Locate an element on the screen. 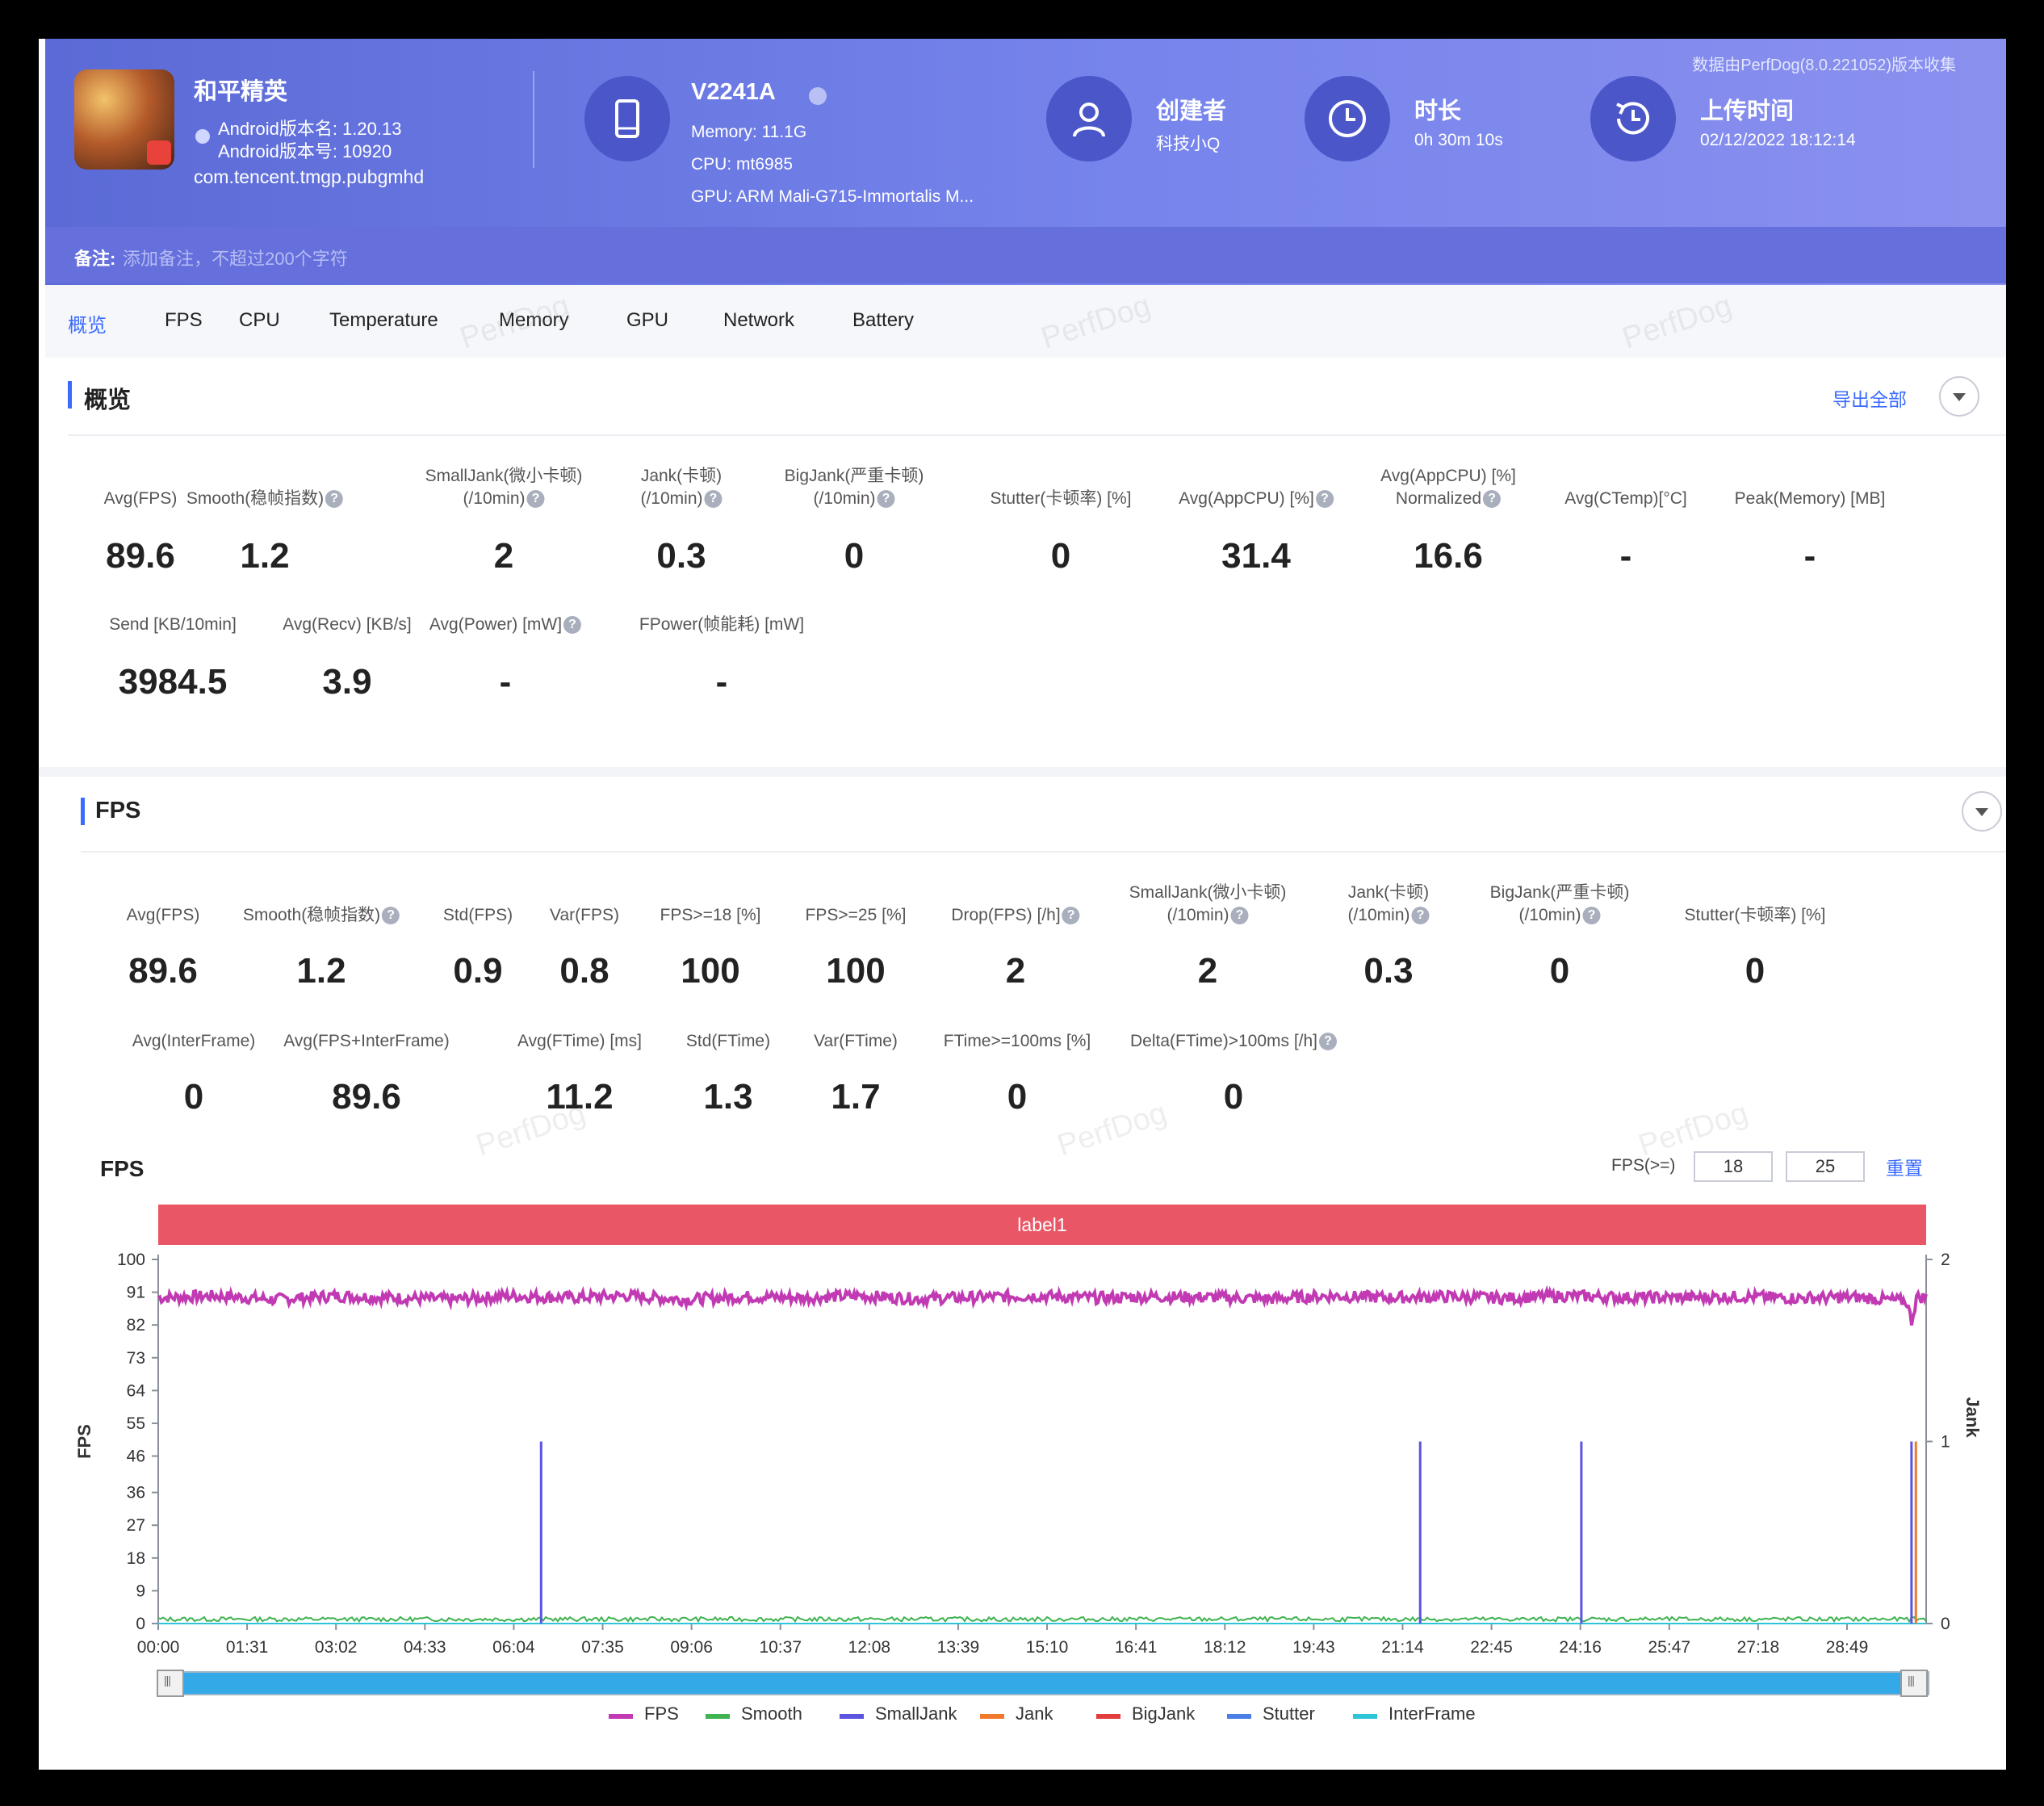  metric-label: Normalized? is located at coordinates (1449, 499).